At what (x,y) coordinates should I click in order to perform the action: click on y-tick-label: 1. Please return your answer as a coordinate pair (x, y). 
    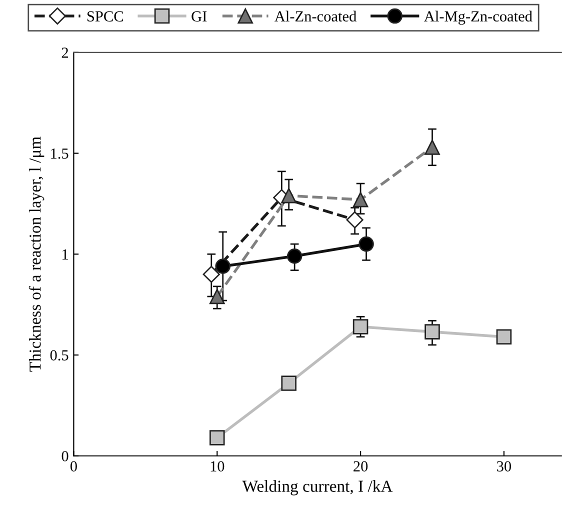
    Looking at the image, I should click on (65, 254).